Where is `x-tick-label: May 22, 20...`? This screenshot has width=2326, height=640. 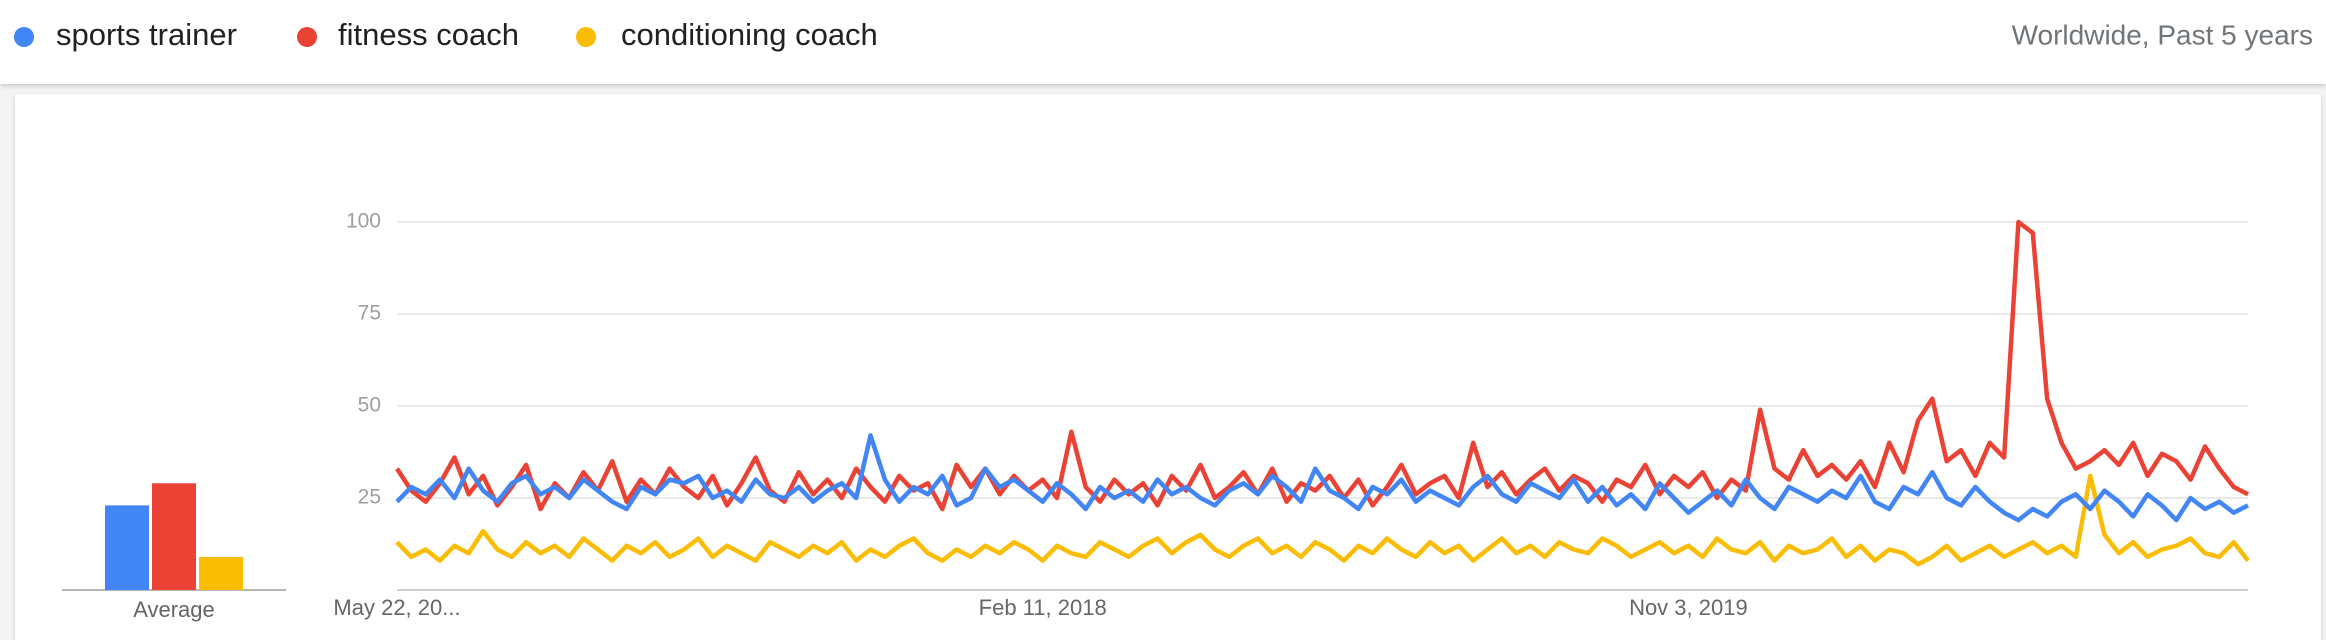
x-tick-label: May 22, 20... is located at coordinates (396, 607).